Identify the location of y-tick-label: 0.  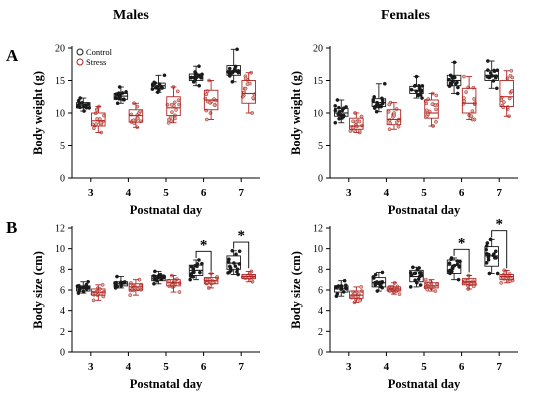
(62, 353).